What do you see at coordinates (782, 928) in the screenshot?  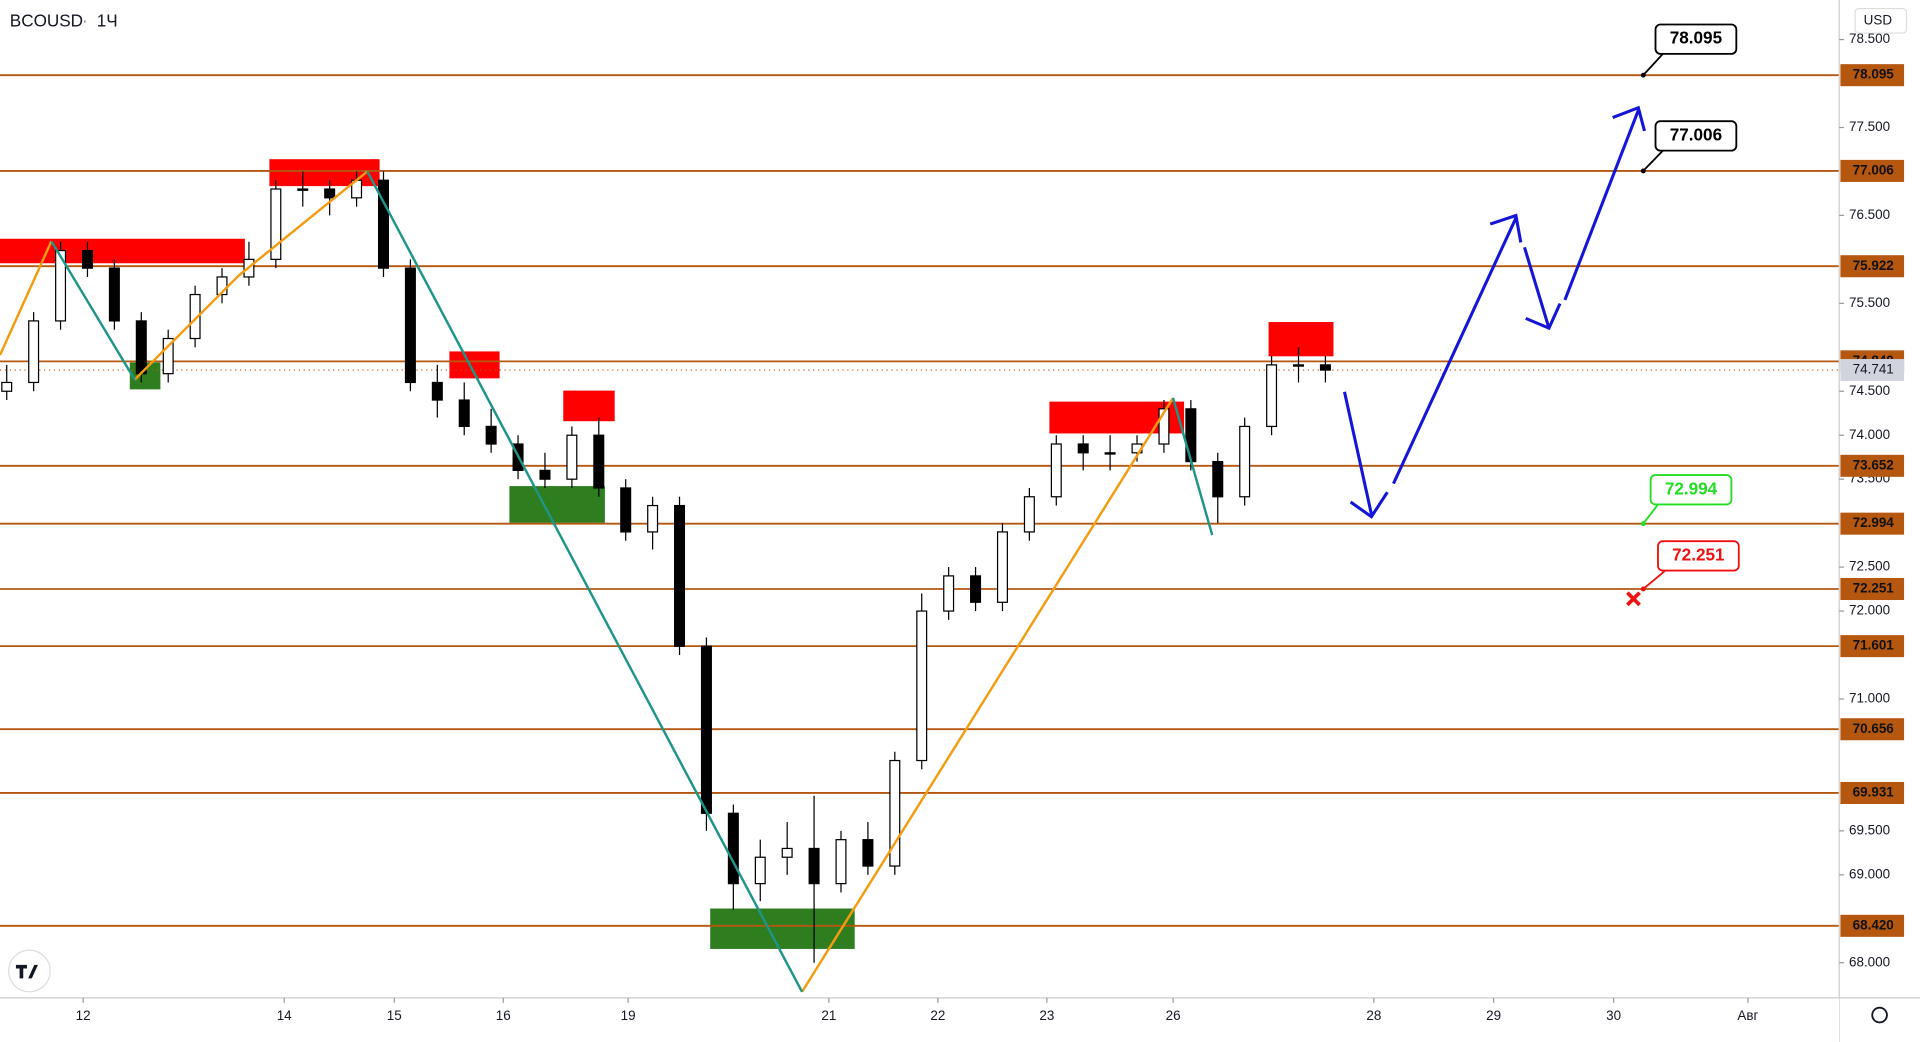 I see `support-zone` at bounding box center [782, 928].